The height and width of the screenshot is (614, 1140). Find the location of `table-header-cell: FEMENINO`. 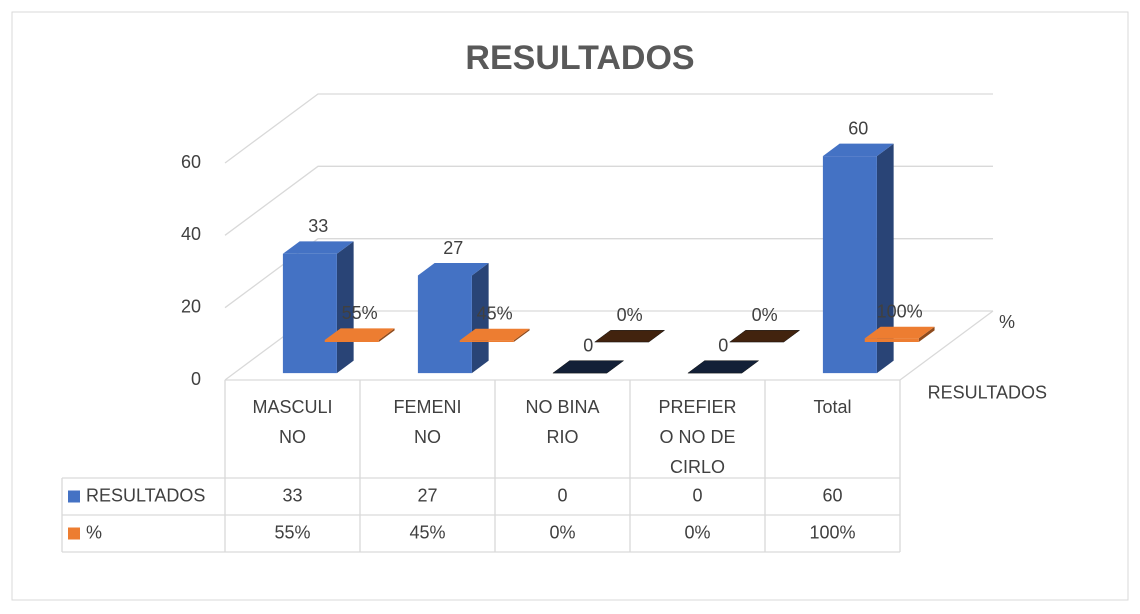

table-header-cell: FEMENINO is located at coordinates (427, 422).